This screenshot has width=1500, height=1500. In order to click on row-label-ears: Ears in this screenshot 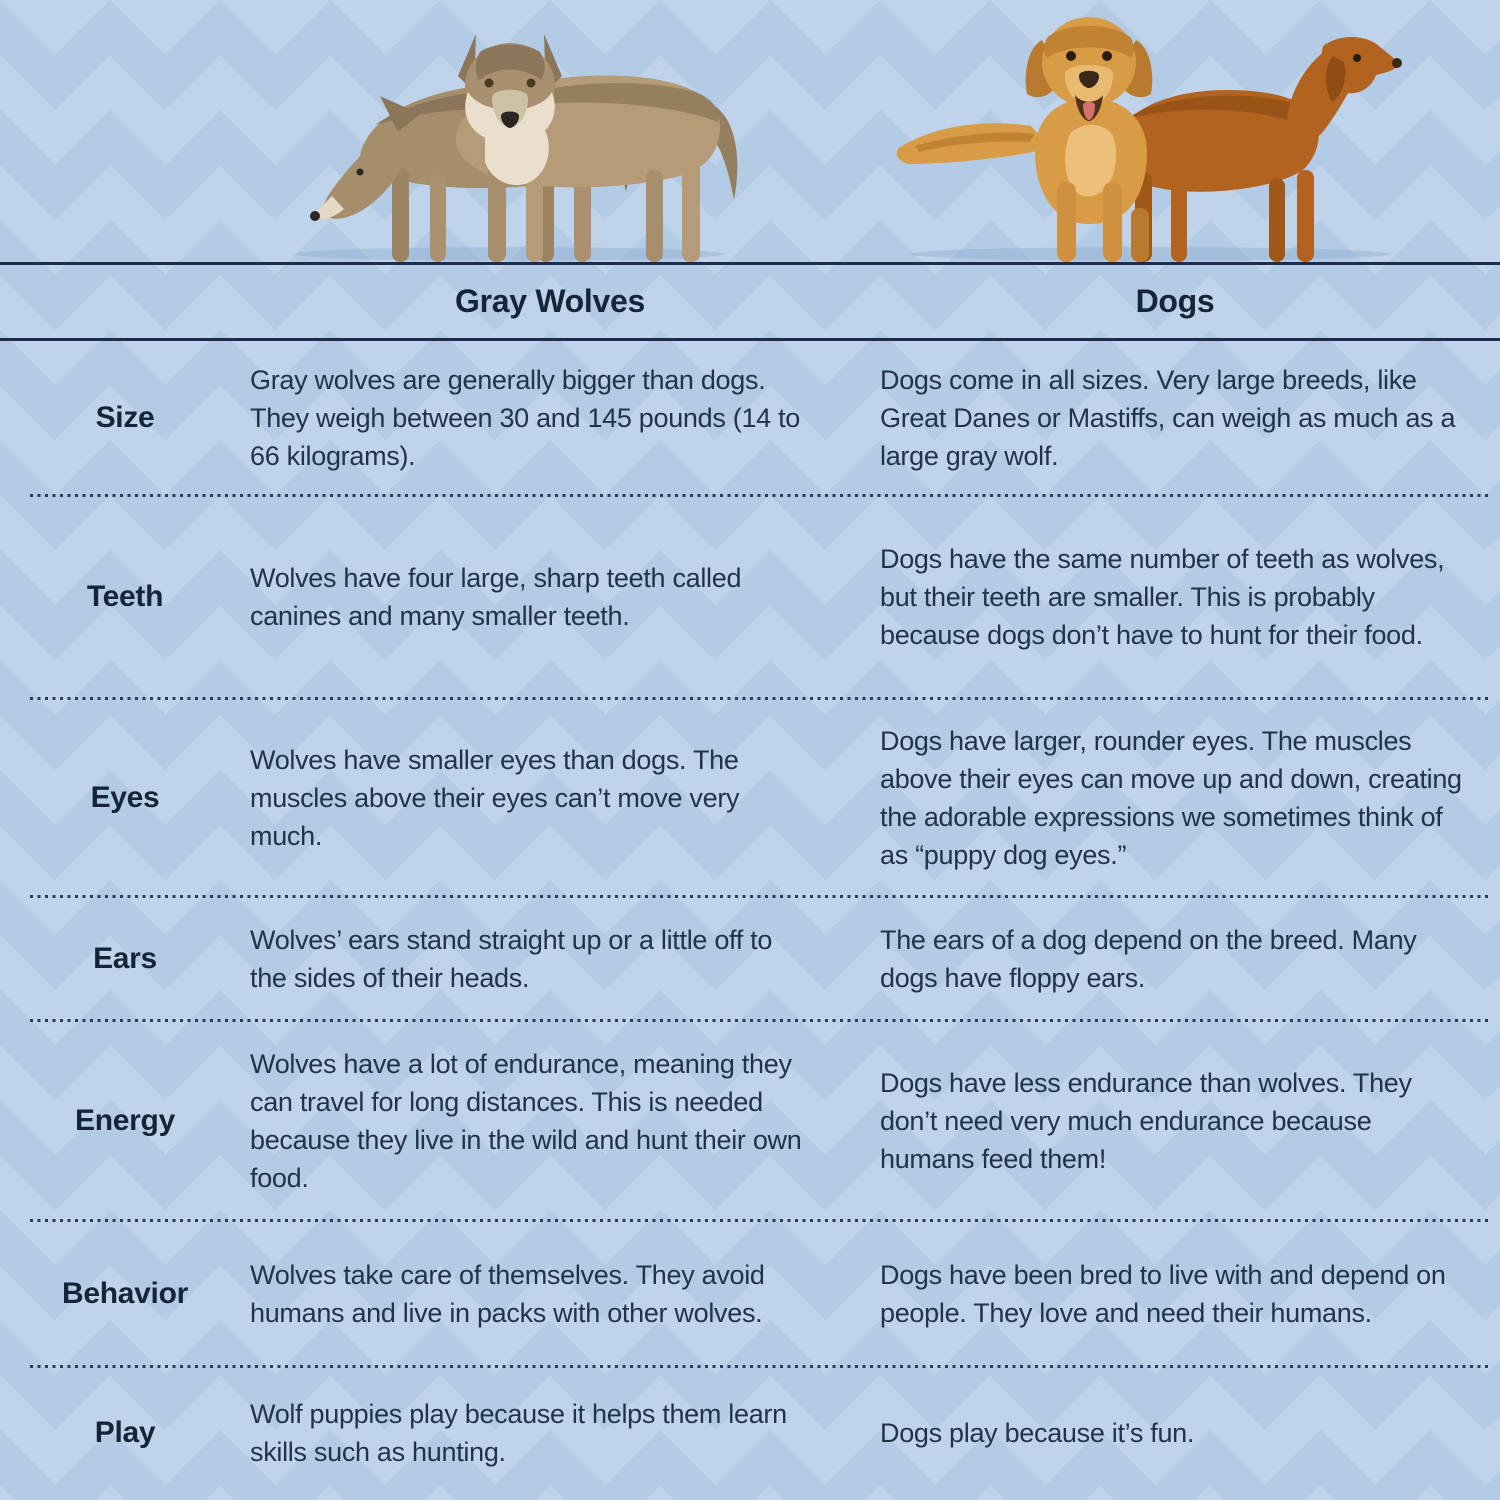, I will do `click(125, 958)`.